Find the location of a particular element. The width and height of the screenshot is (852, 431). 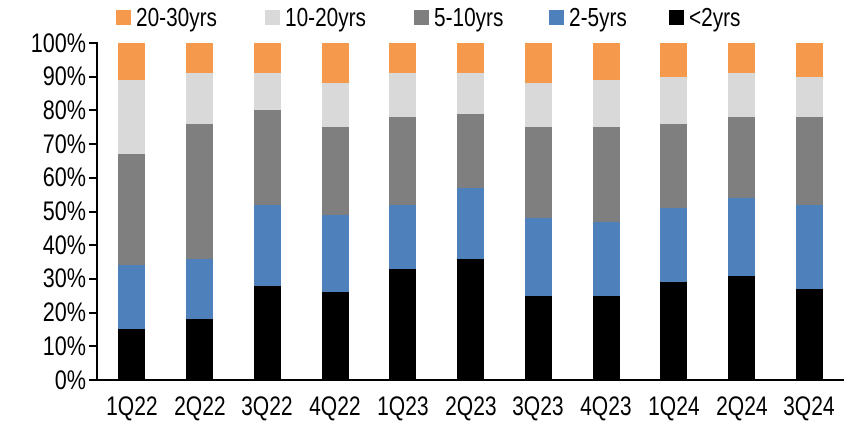

legend-item-10-20yrs: 10-20yrs is located at coordinates (325, 17).